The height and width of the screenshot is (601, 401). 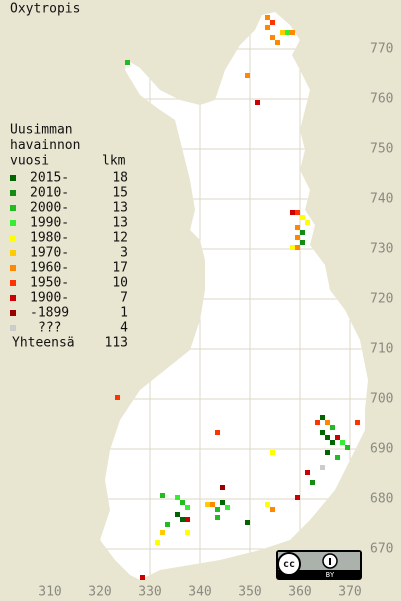 What do you see at coordinates (124, 253) in the screenshot?
I see `legend-count: 3` at bounding box center [124, 253].